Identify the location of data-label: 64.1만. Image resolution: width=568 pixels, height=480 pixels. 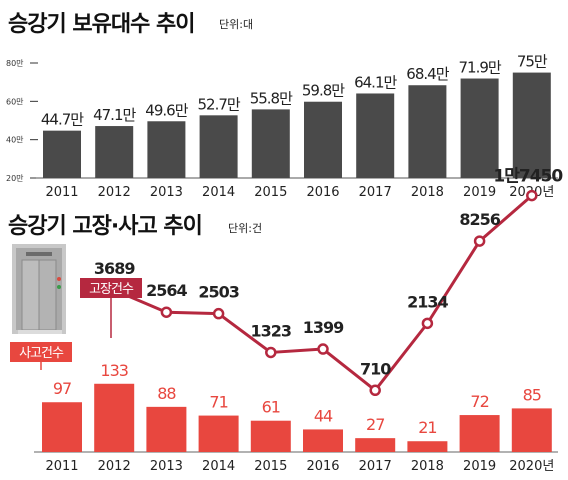
(375, 82).